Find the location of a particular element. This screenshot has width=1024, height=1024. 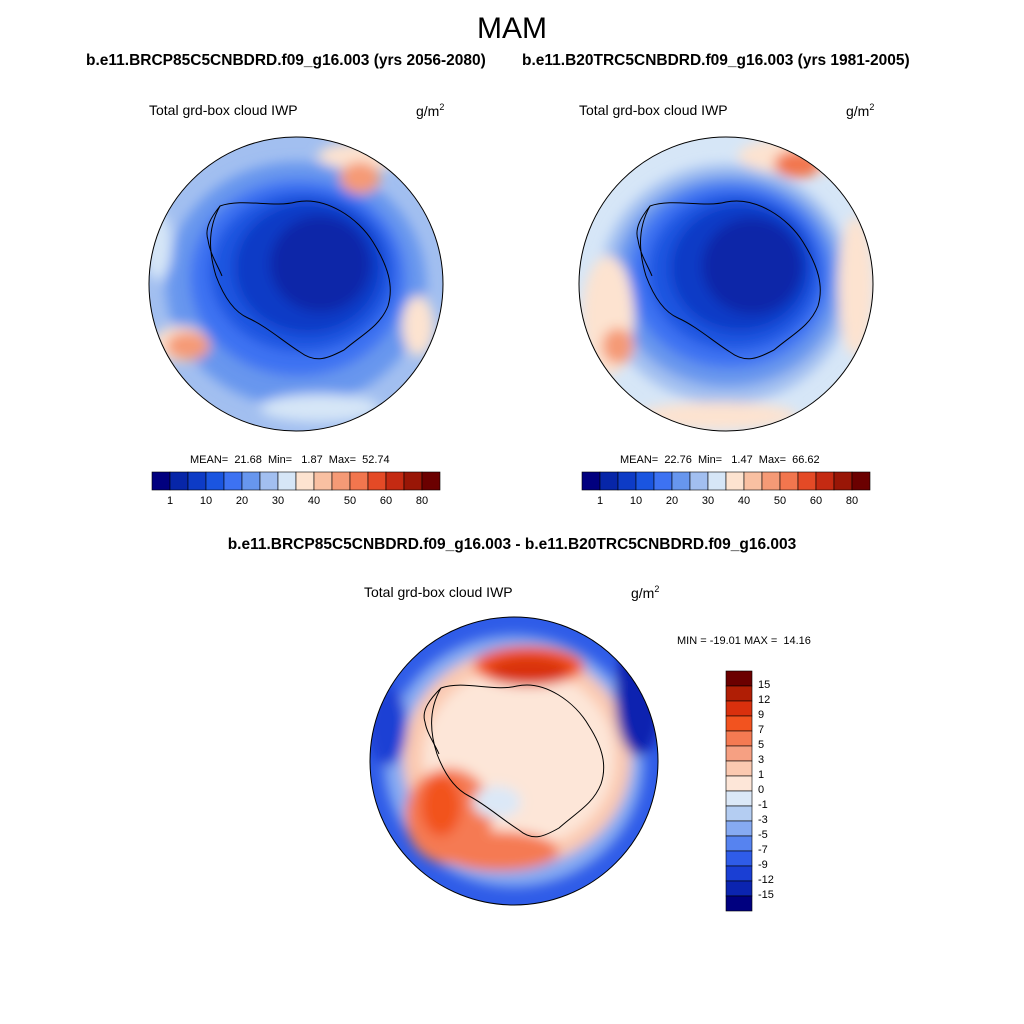

panel1-variable: Total grd-box cloud IWP is located at coordinates (223, 110).